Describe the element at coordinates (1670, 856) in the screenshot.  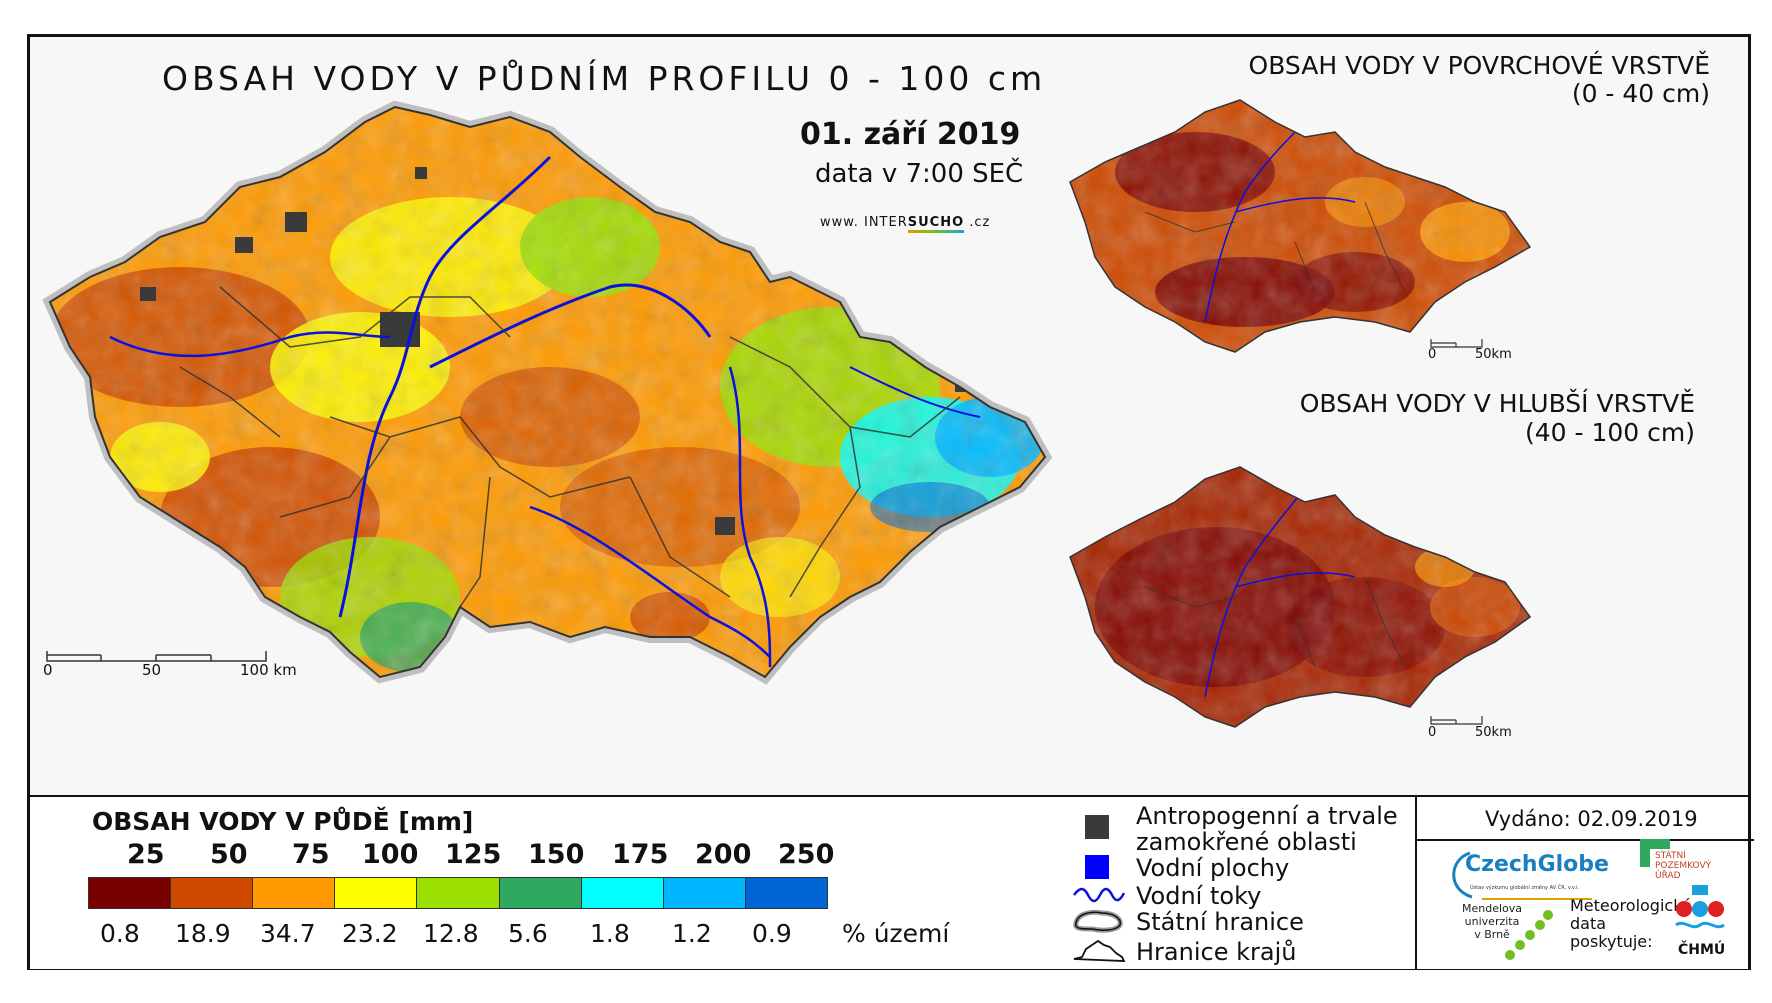
I see `spu-line-1: STÁTNÍ` at that location.